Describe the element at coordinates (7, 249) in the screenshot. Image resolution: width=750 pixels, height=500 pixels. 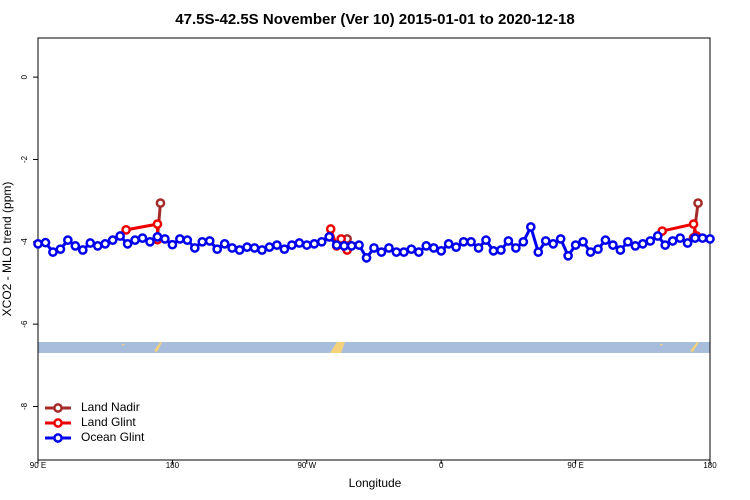
I see `y-axis-label: XCO2 - MLO trend (ppm)` at that location.